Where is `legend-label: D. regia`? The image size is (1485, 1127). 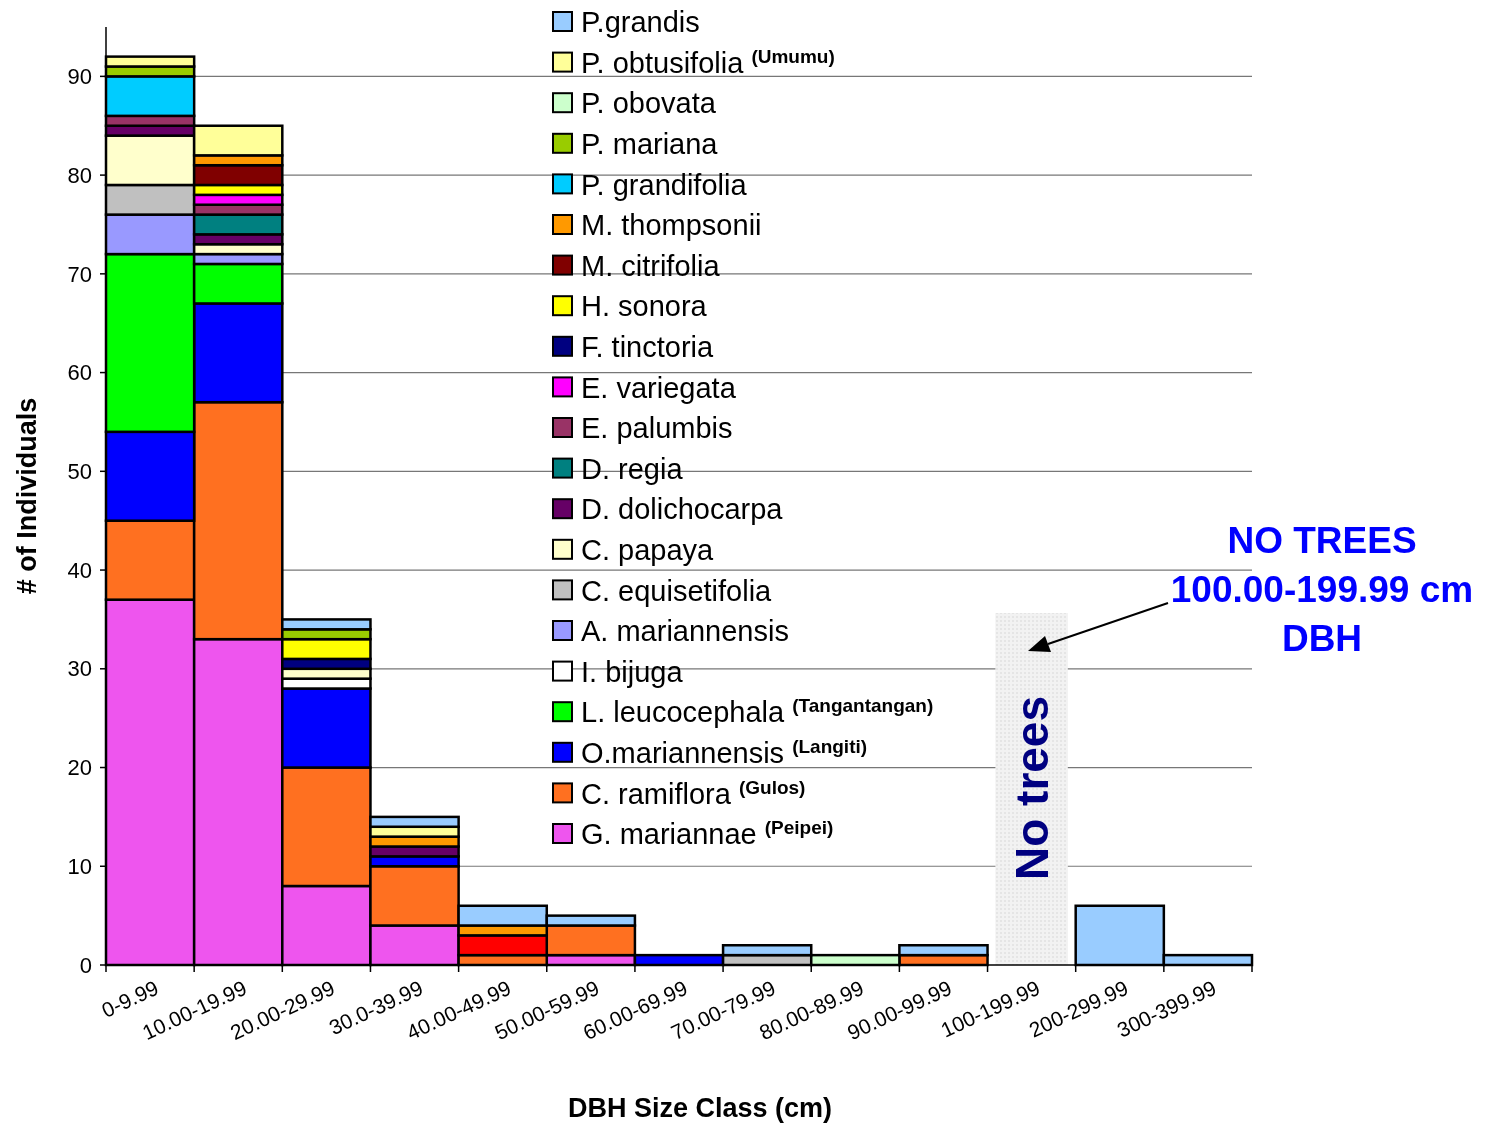 legend-label: D. regia is located at coordinates (632, 468).